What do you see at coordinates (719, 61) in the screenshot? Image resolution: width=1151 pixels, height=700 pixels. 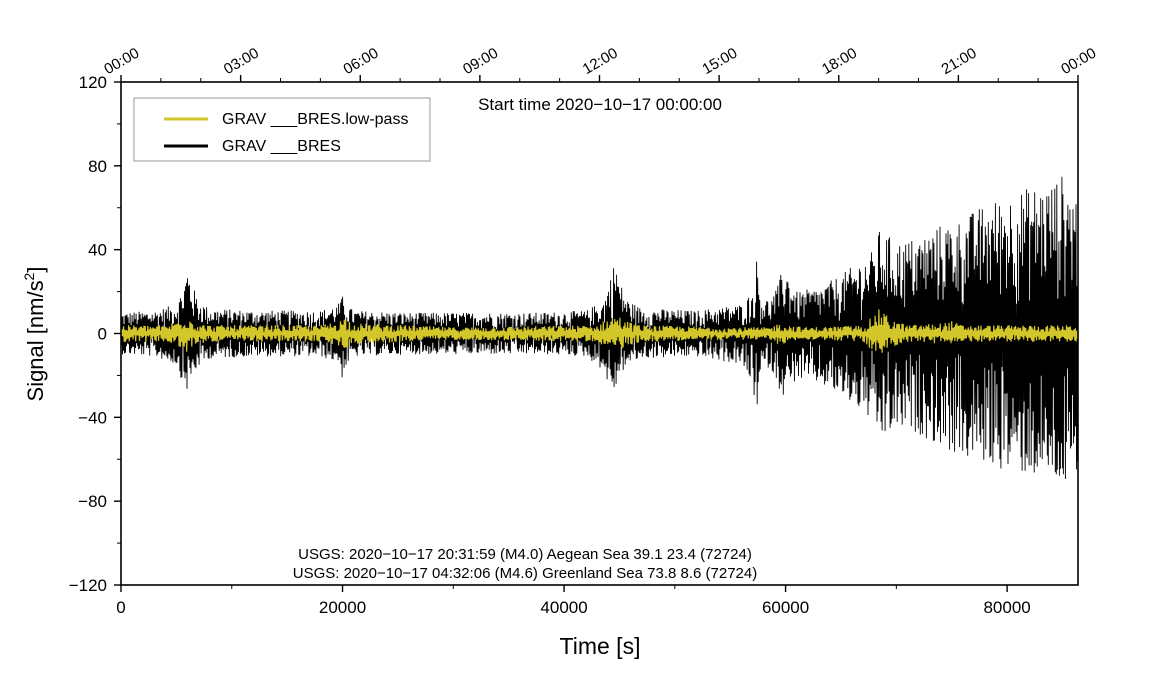 I see `top-tick-label: 15:00` at bounding box center [719, 61].